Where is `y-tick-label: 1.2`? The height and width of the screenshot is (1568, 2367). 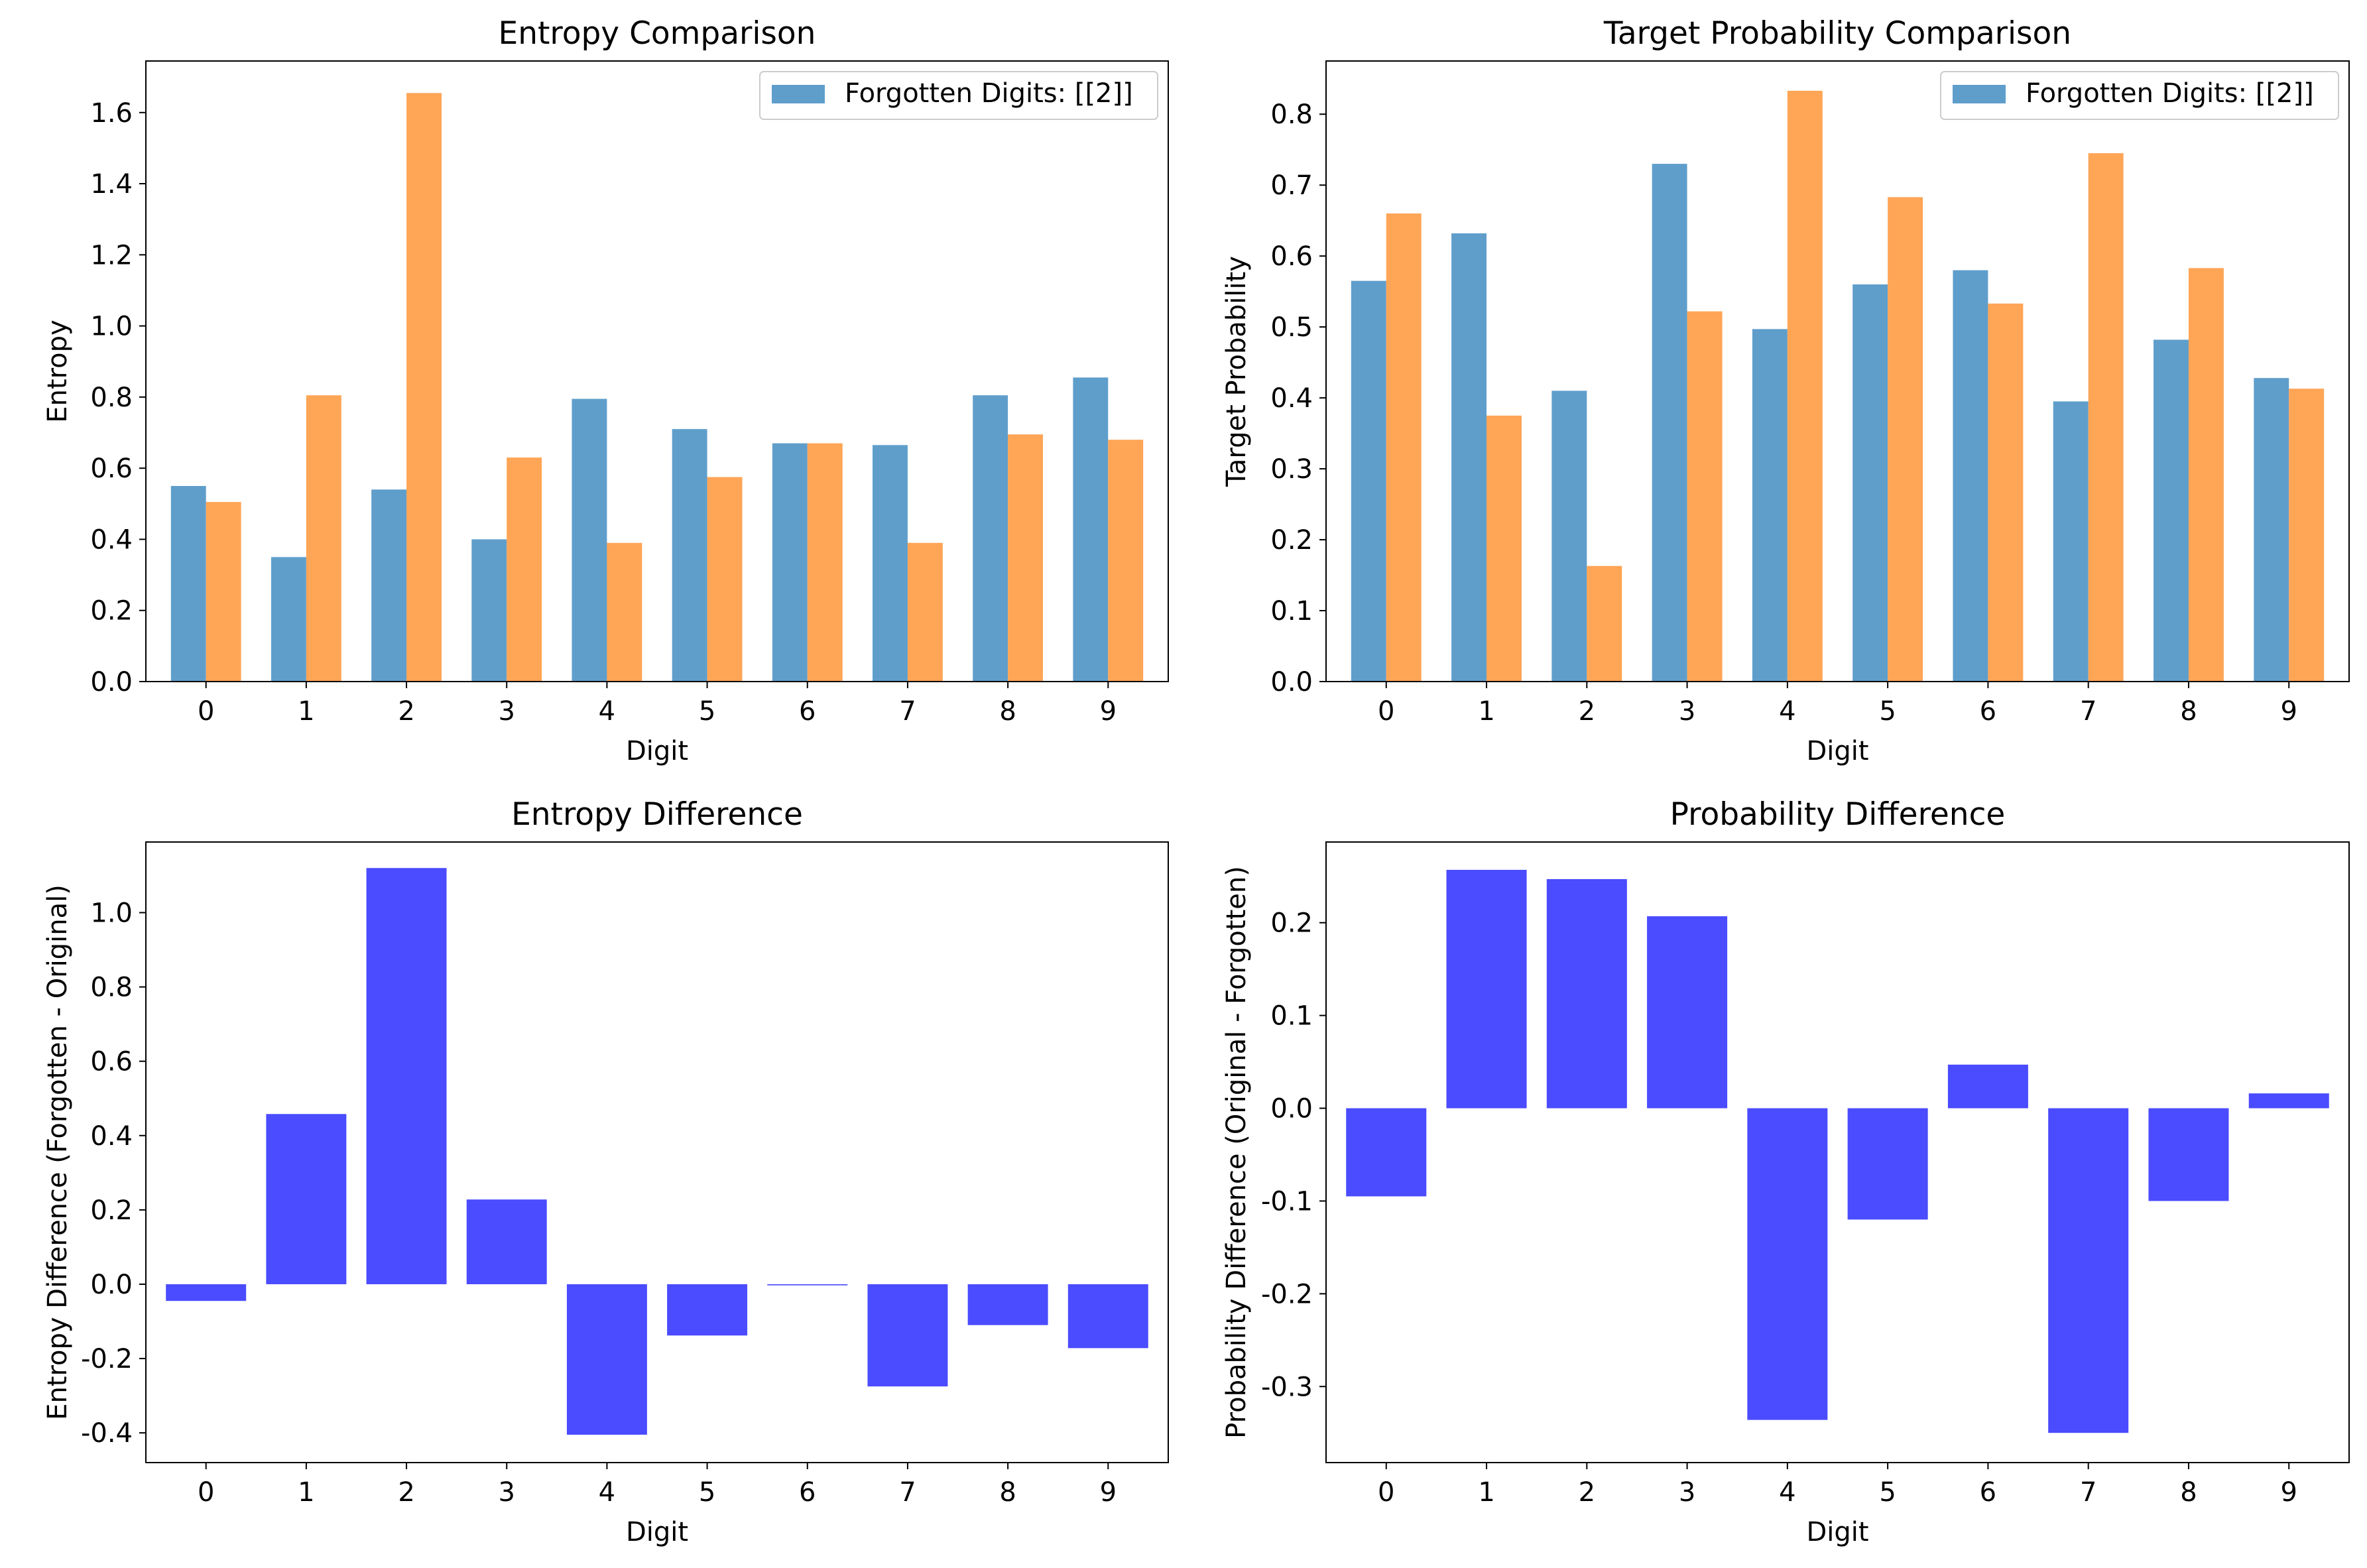 y-tick-label: 1.2 is located at coordinates (111, 255).